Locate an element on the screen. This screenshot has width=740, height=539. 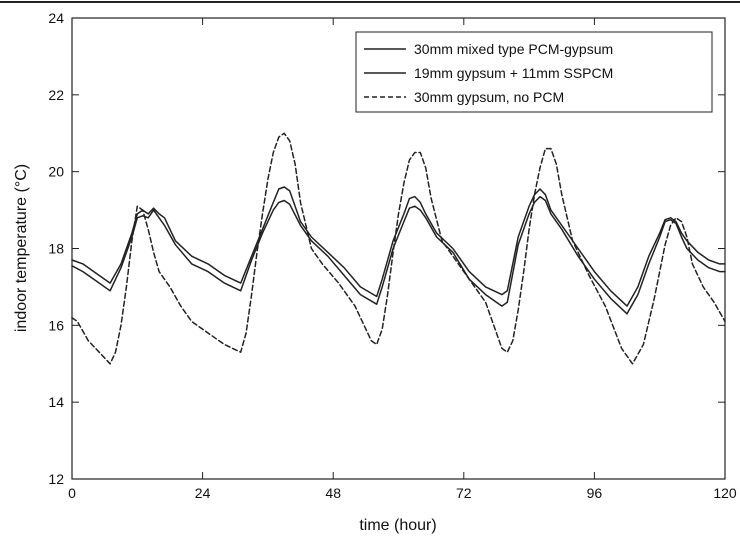
y-tick-label: 24 is located at coordinates (56, 18).